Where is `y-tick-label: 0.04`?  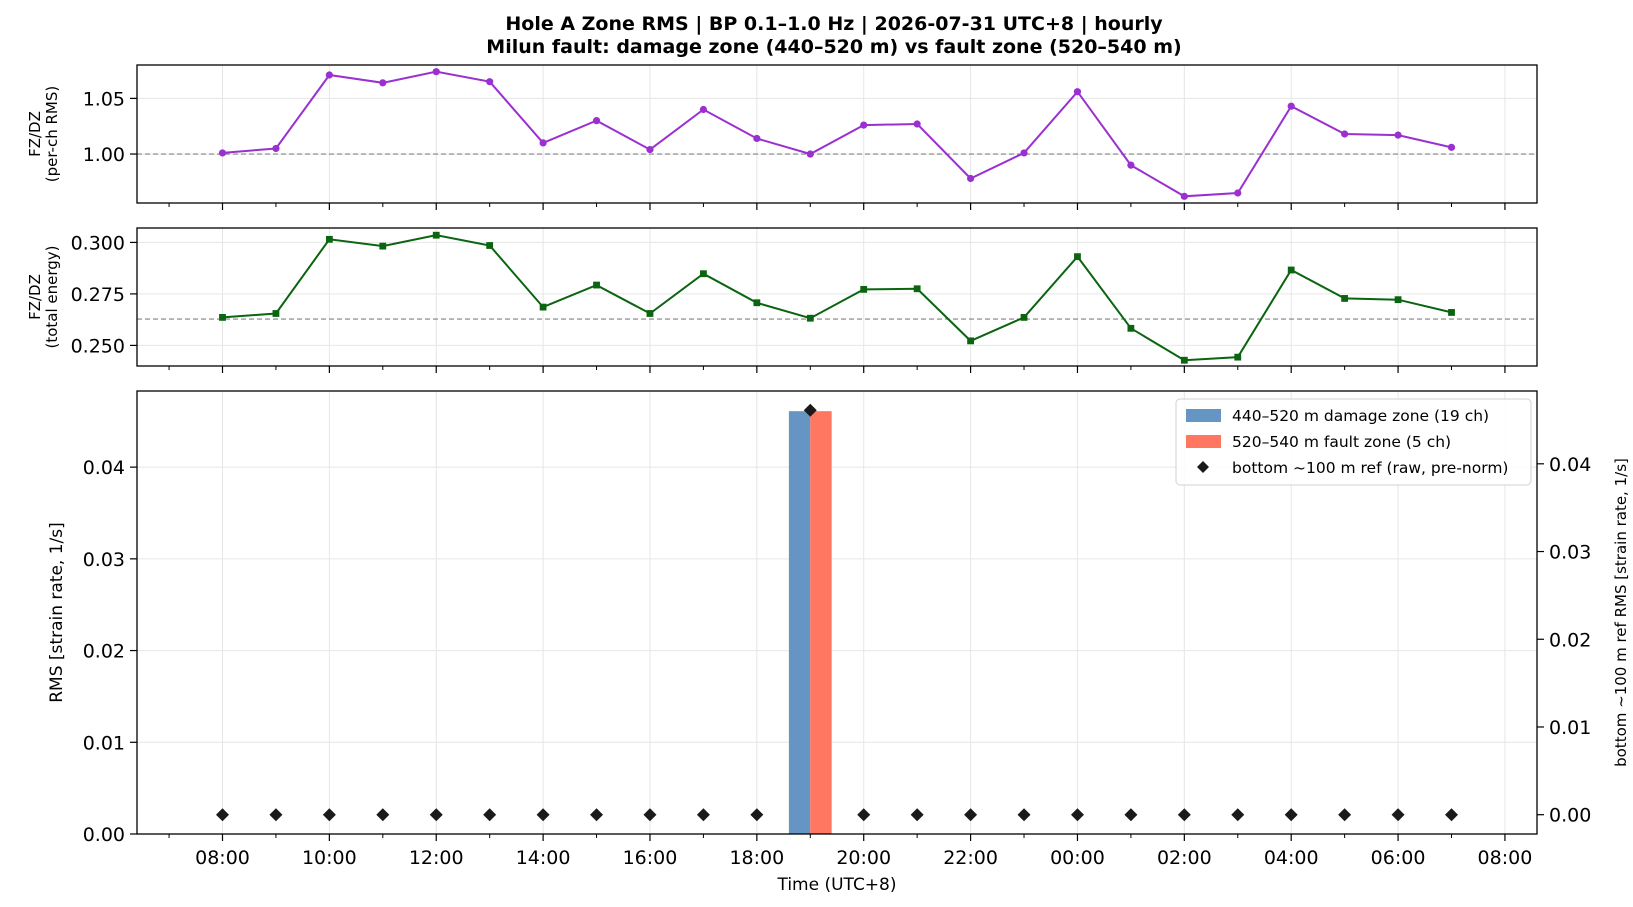 y-tick-label: 0.04 is located at coordinates (104, 468).